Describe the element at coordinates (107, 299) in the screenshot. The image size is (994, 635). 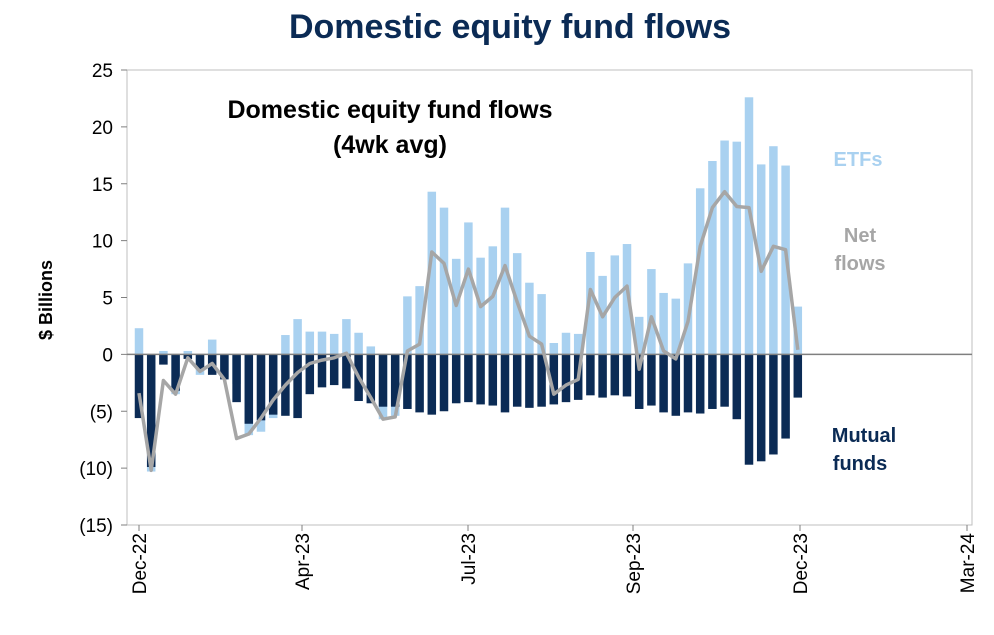
I see `y-tick-label: 5` at that location.